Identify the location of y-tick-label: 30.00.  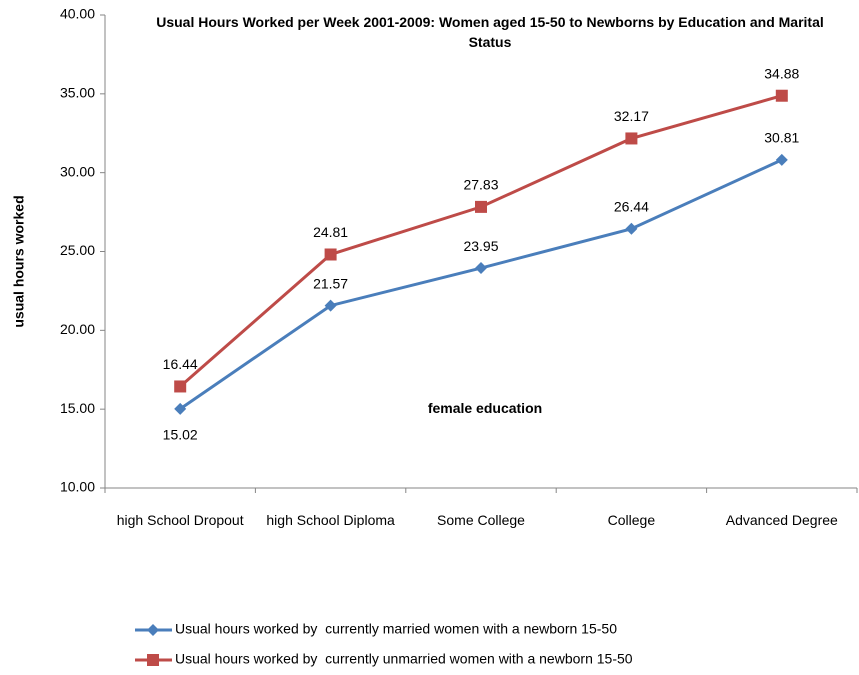
(77, 171).